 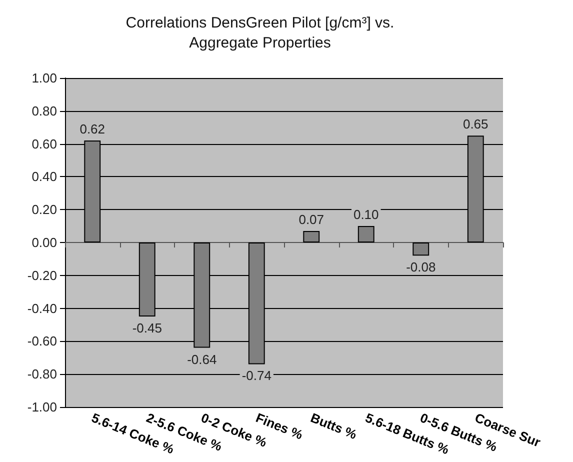 I want to click on chart-title: Correlations DensGreen Pilot [g/cm³] vs. Aggregate Properties, so click(x=260, y=33).